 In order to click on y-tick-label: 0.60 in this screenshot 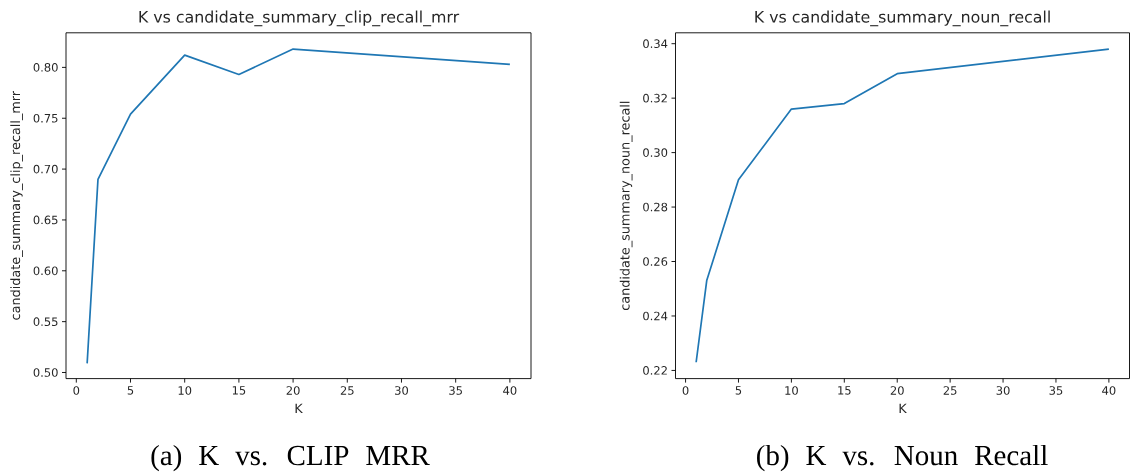, I will do `click(45, 271)`.